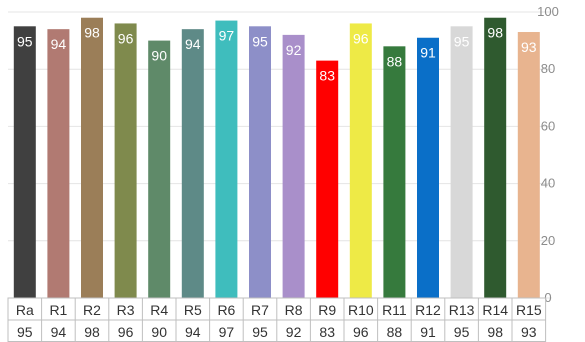  I want to click on bar-r7, so click(260, 162).